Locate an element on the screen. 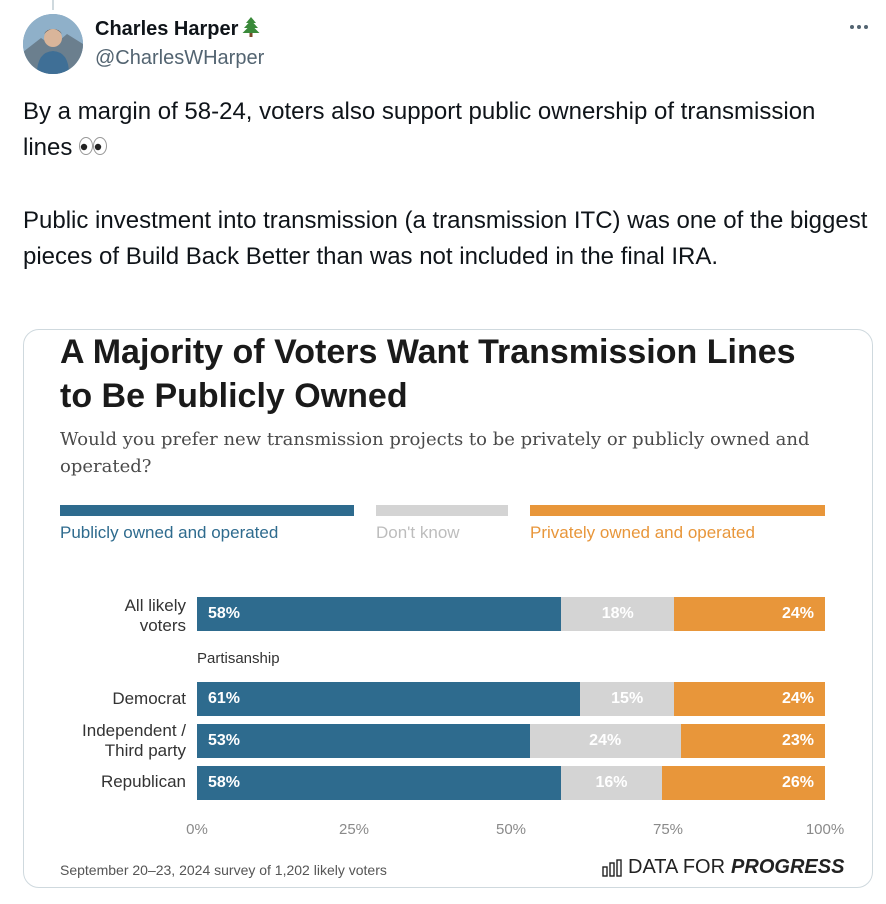 This screenshot has width=886, height=904. x-tick-label: 75% is located at coordinates (668, 829).